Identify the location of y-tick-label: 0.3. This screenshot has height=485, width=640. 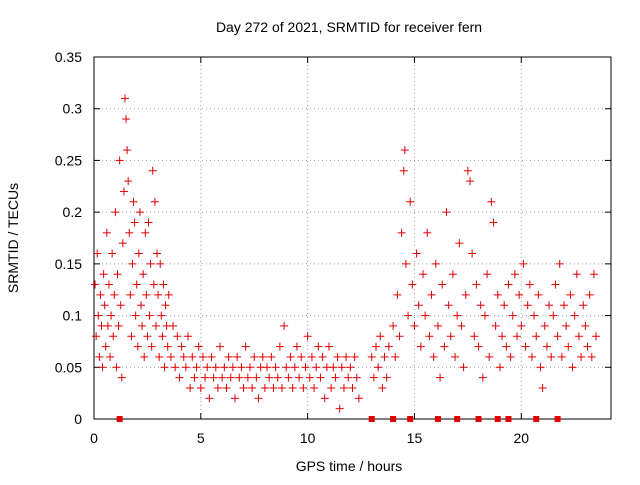
(73, 109).